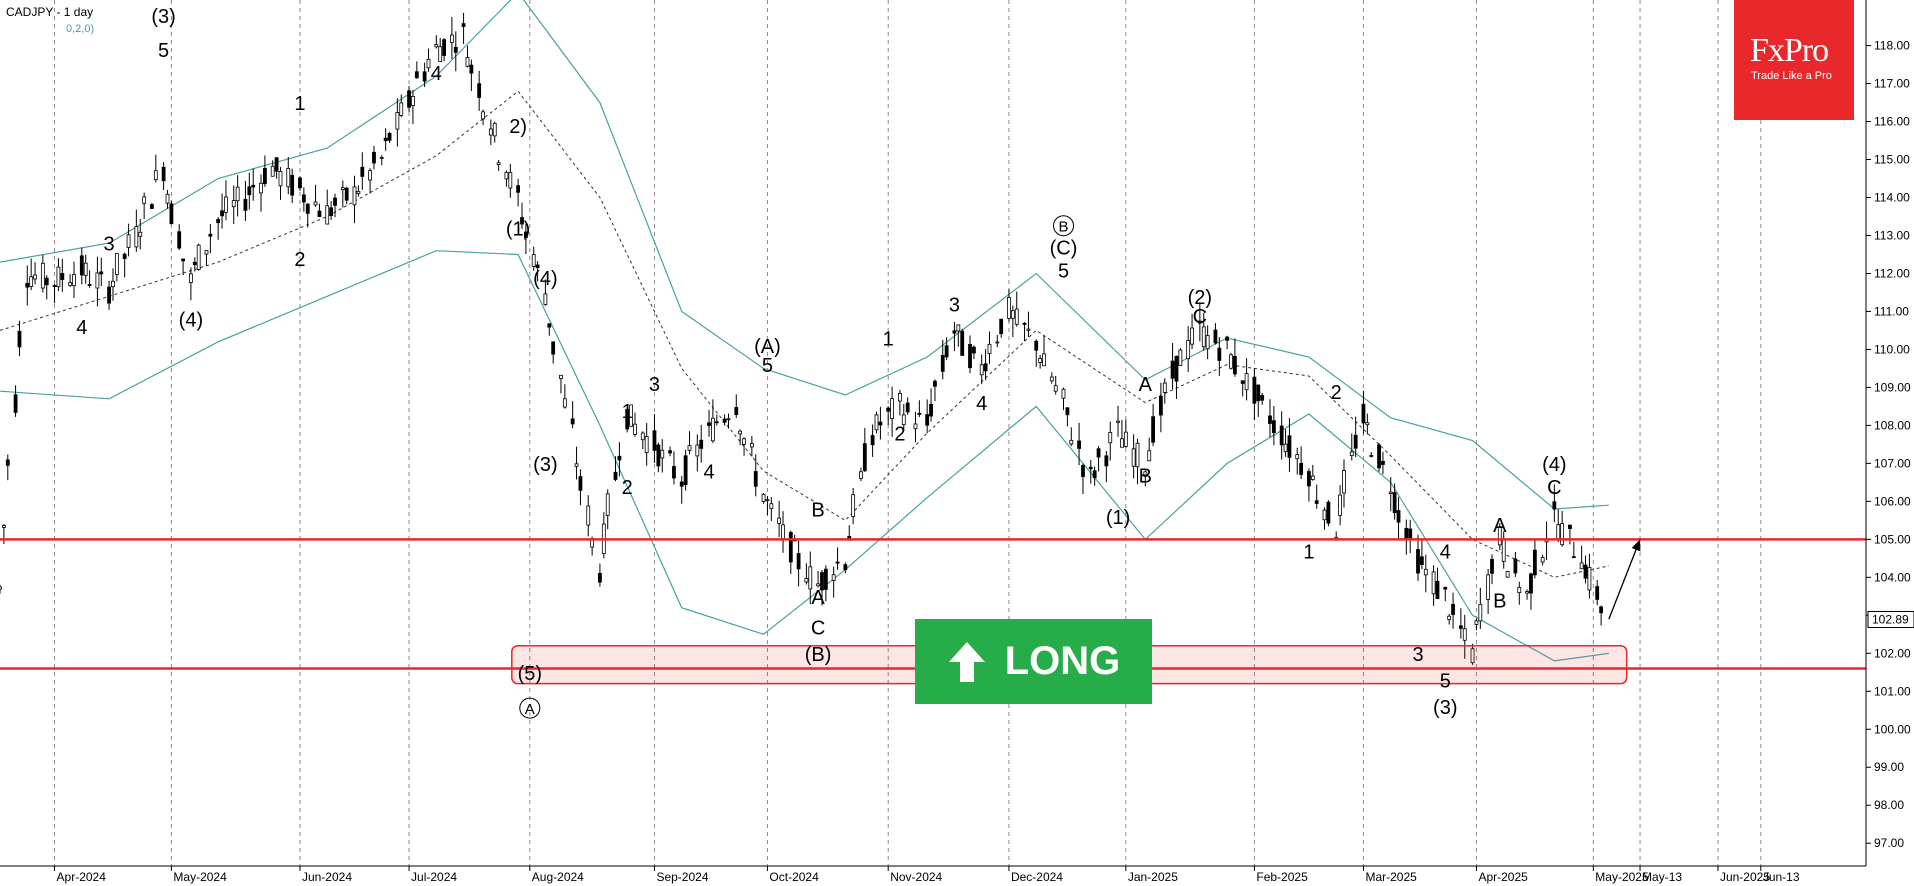  Describe the element at coordinates (767, 366) in the screenshot. I see `wave-label: 5` at that location.